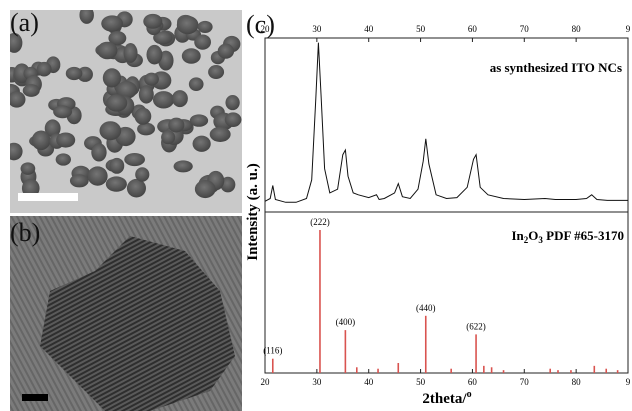  What do you see at coordinates (583, 235) in the screenshot?
I see `anno-rest: PDF #65-3170` at bounding box center [583, 235].